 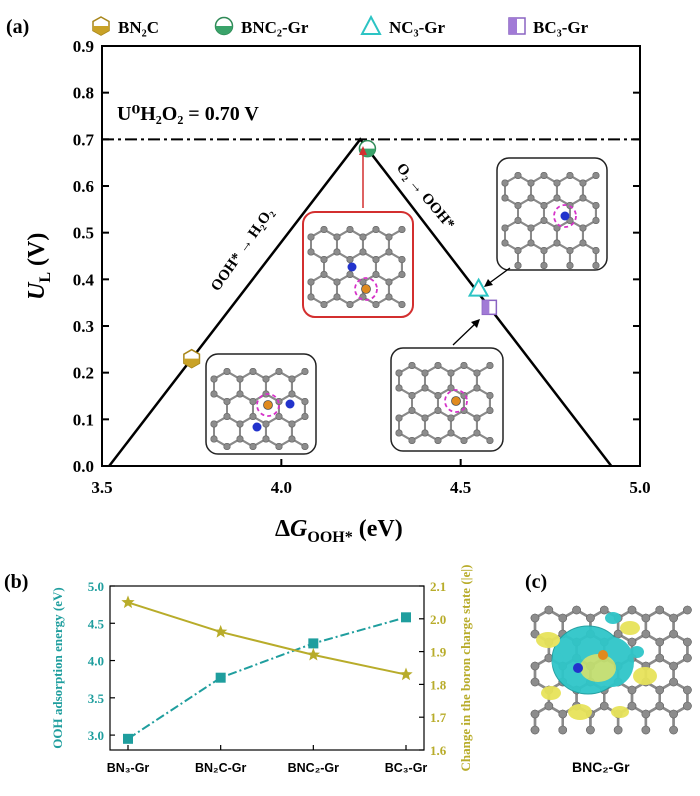 What do you see at coordinates (513, 26) in the screenshot?
I see `square-fill-icon` at bounding box center [513, 26].